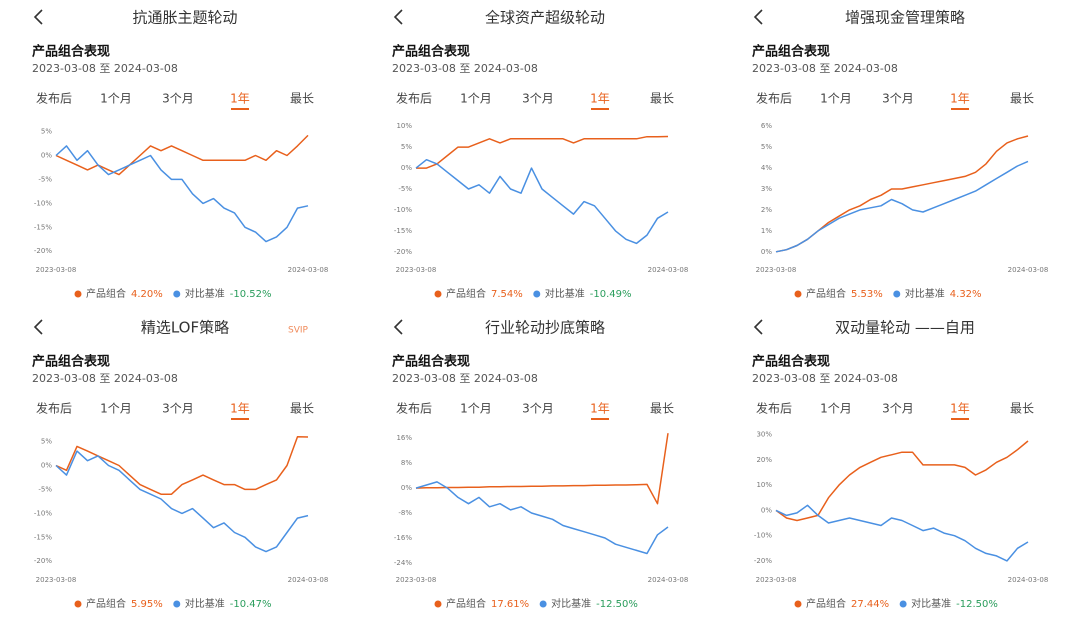 The width and height of the screenshot is (1080, 621). Describe the element at coordinates (966, 294) in the screenshot. I see `legend-value: 4.32%` at that location.